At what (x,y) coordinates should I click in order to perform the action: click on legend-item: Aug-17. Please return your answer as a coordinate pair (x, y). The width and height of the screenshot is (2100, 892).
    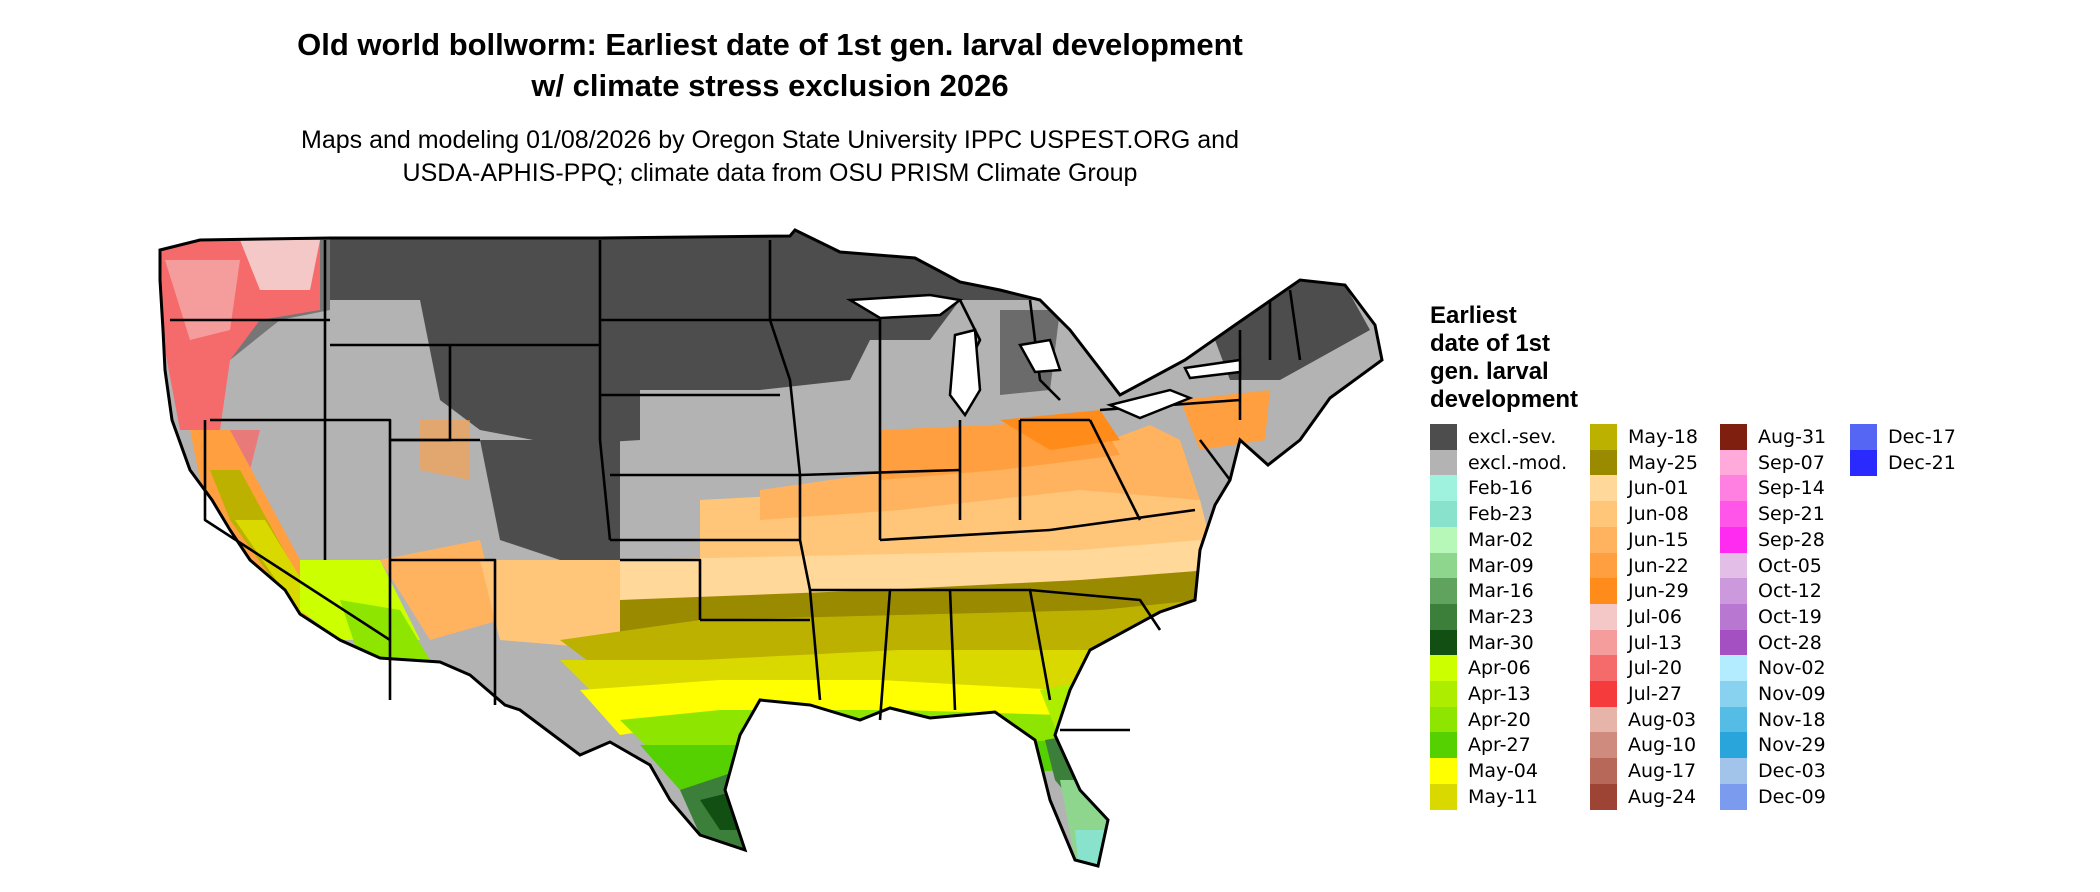
    Looking at the image, I should click on (1643, 771).